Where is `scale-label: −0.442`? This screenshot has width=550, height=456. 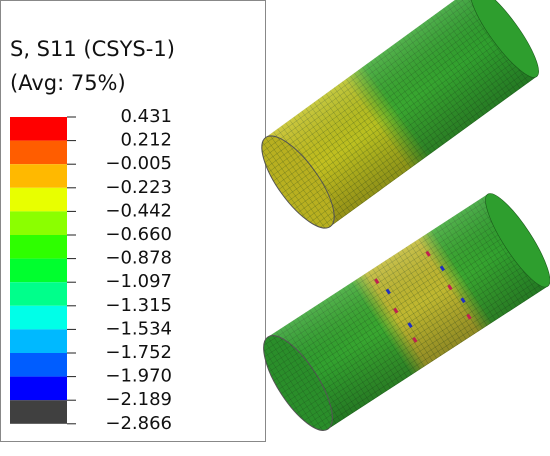
scale-label: −0.442 is located at coordinates (138, 210).